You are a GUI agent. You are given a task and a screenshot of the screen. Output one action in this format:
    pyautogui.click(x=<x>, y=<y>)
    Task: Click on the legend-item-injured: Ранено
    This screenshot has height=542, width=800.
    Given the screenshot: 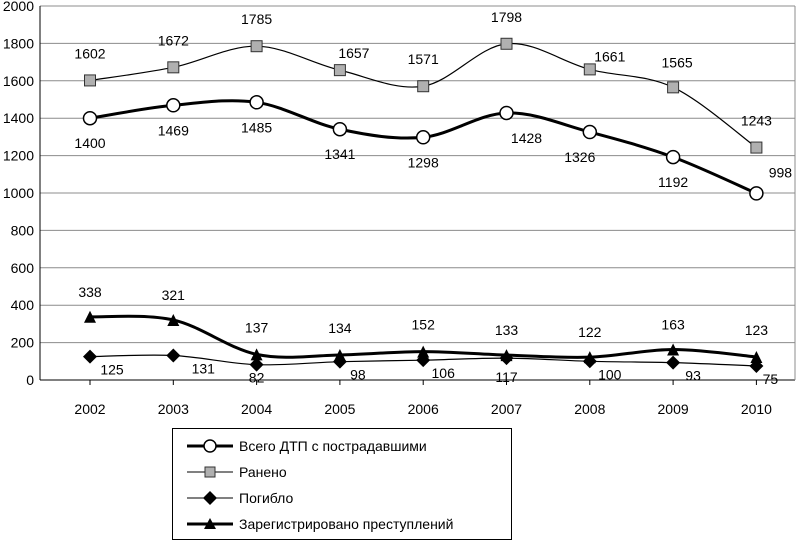 What is the action you would take?
    pyautogui.click(x=342, y=472)
    